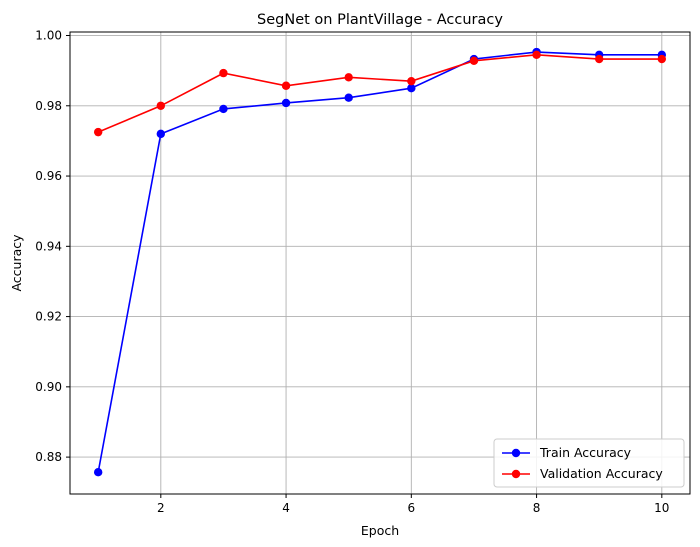 This screenshot has width=700, height=547. I want to click on y-tick-label: 0.98, so click(48, 106).